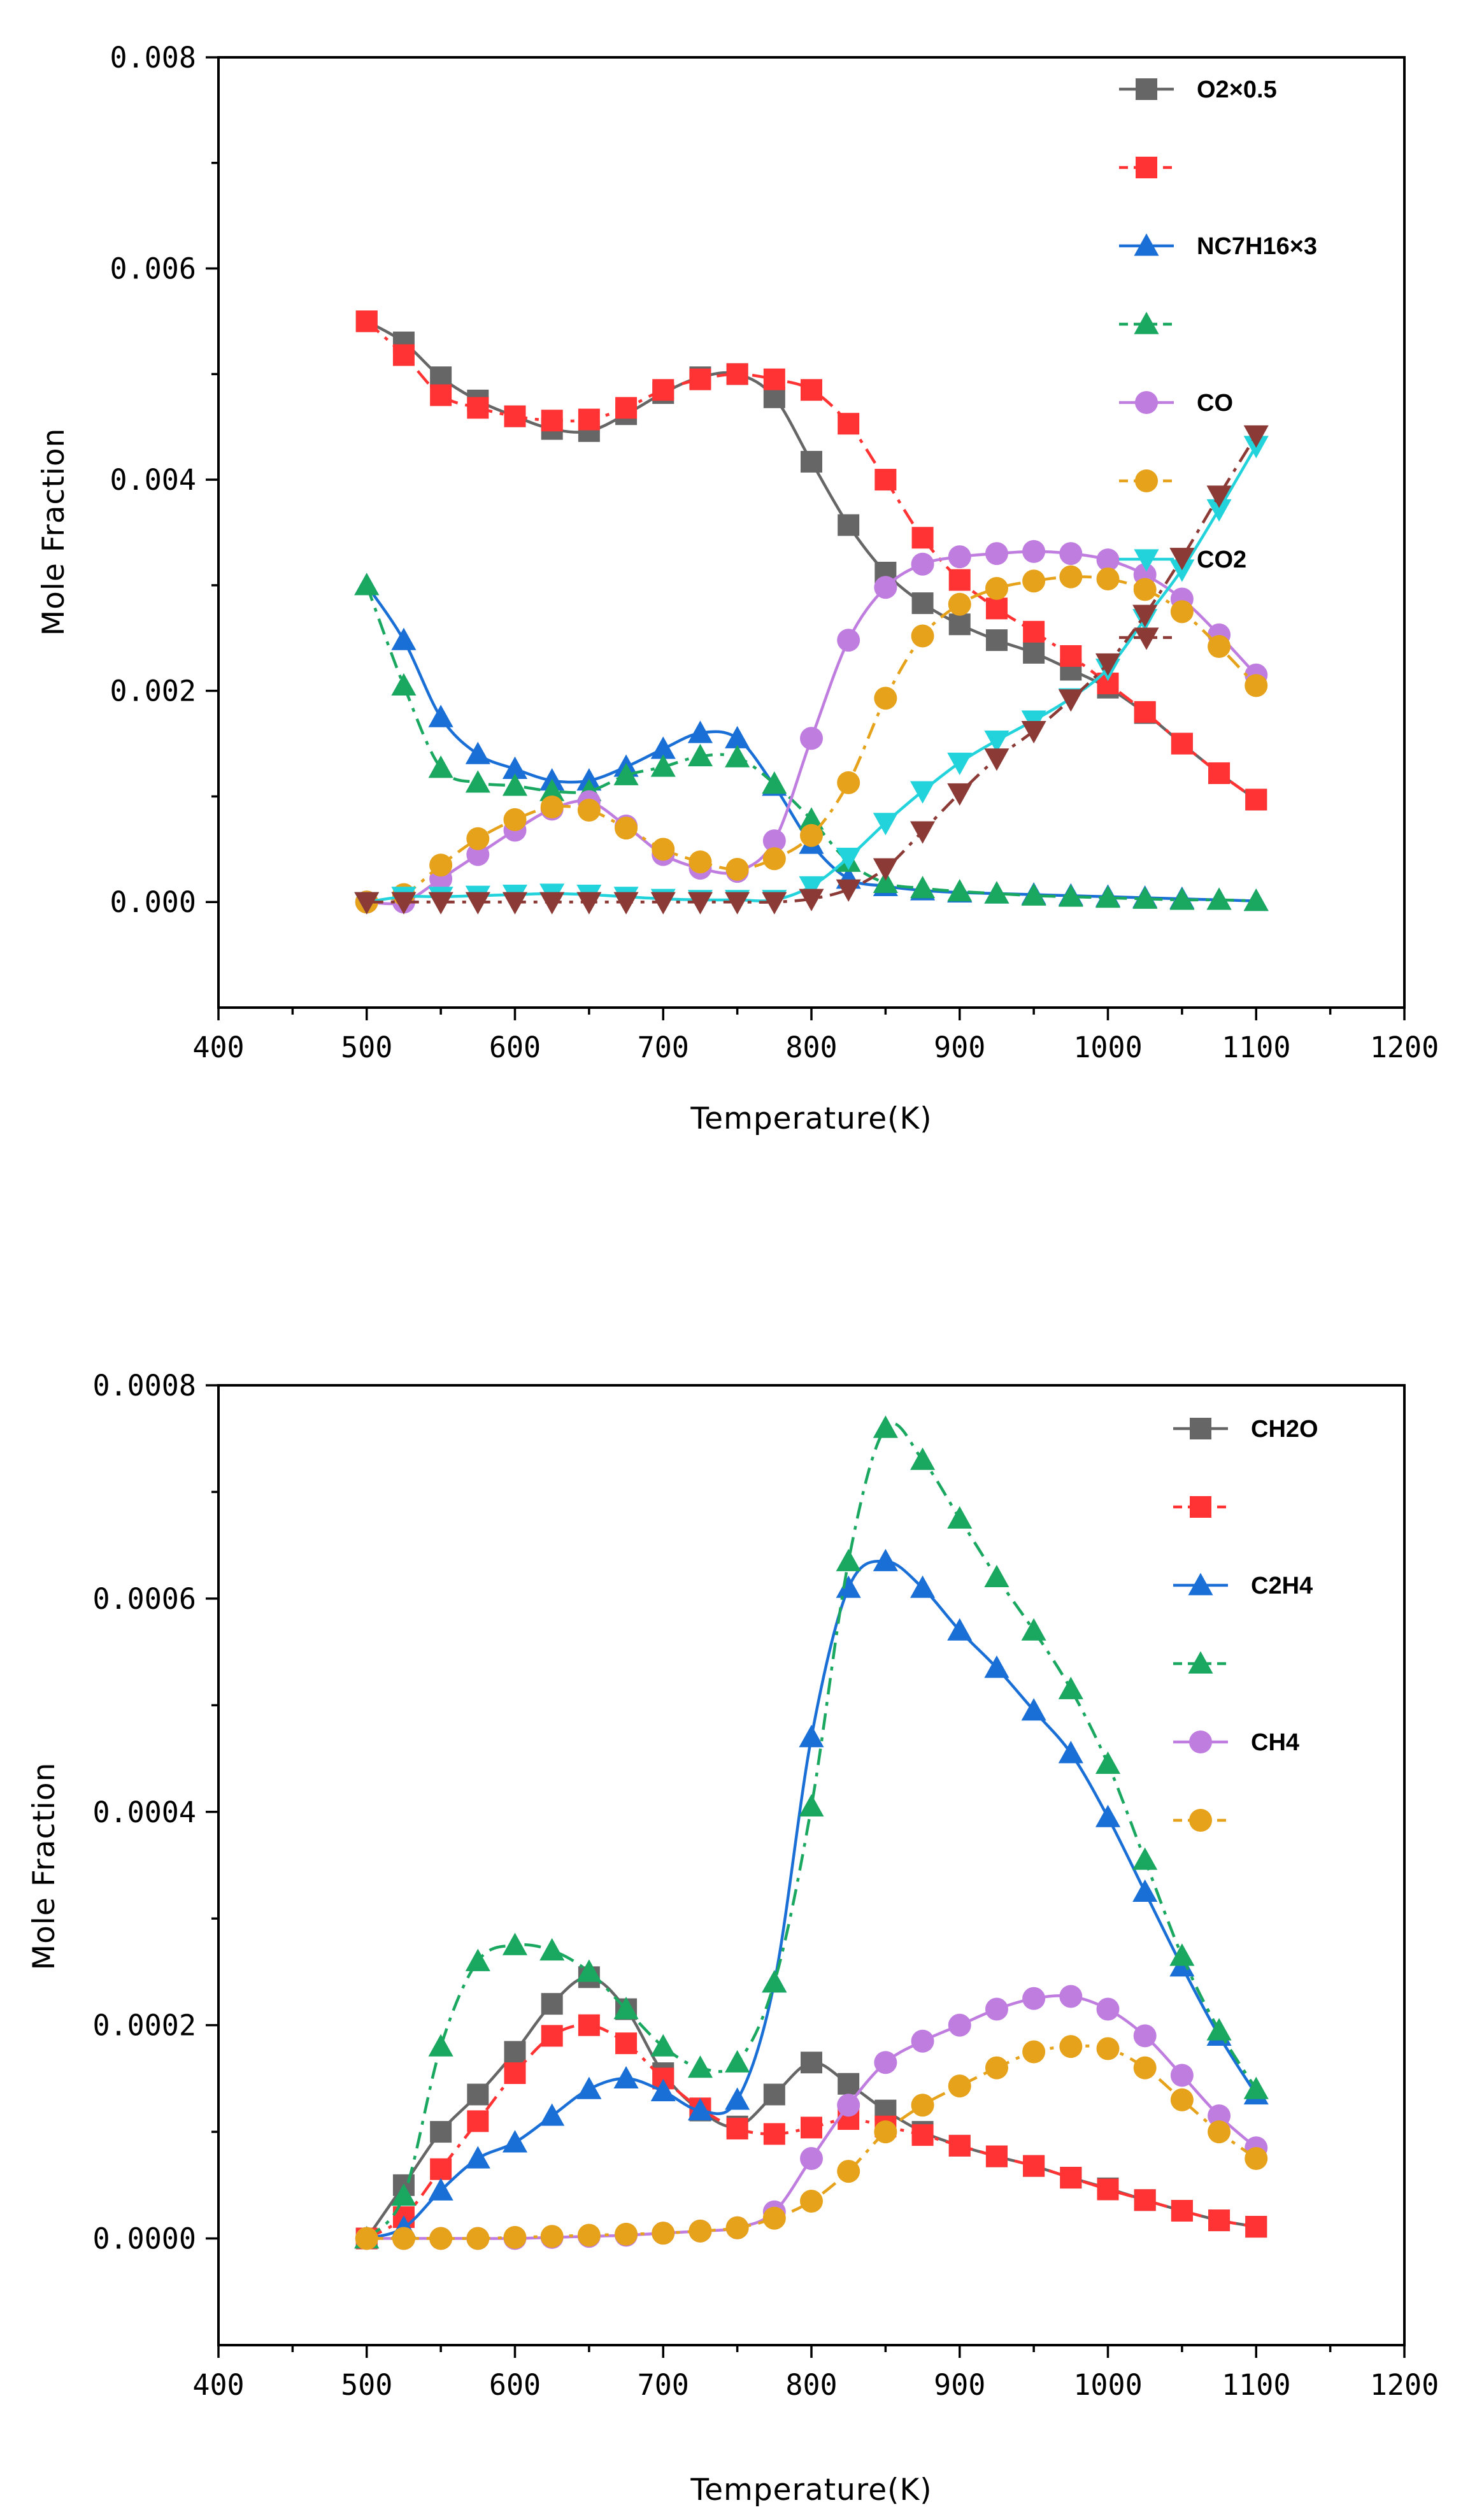  Describe the element at coordinates (1284, 1429) in the screenshot. I see `legend-label: CH2O` at that location.